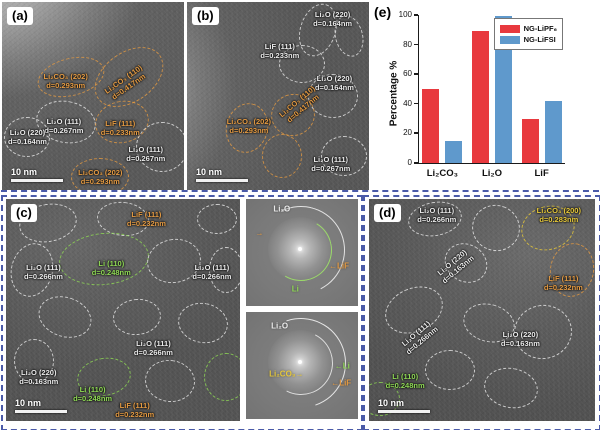 This screenshot has height=430, width=600. What do you see at coordinates (341, 383) in the screenshot?
I see `fft-ring-label: ←LiF` at bounding box center [341, 383].